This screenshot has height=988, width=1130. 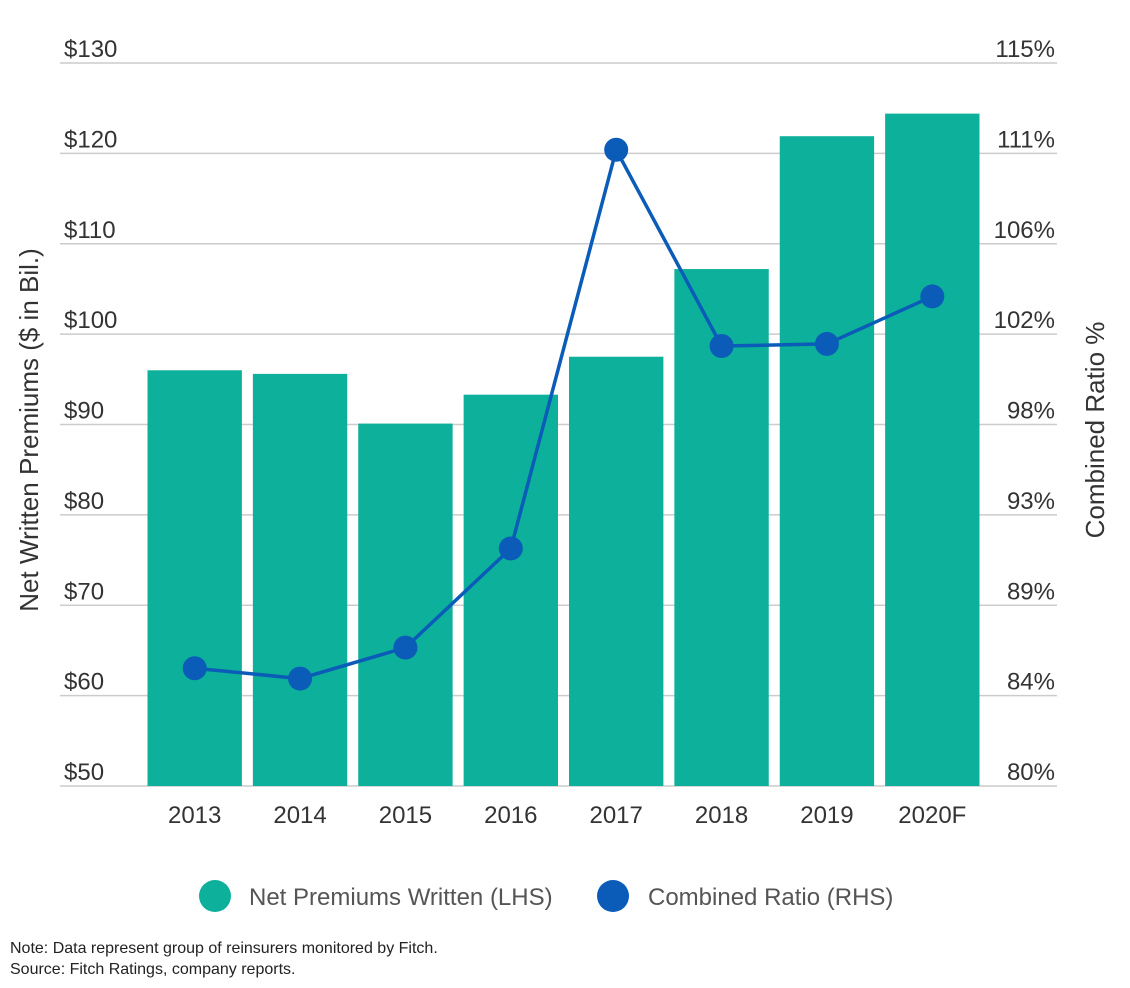 What do you see at coordinates (90, 320) in the screenshot?
I see `left-tick-label: $100` at bounding box center [90, 320].